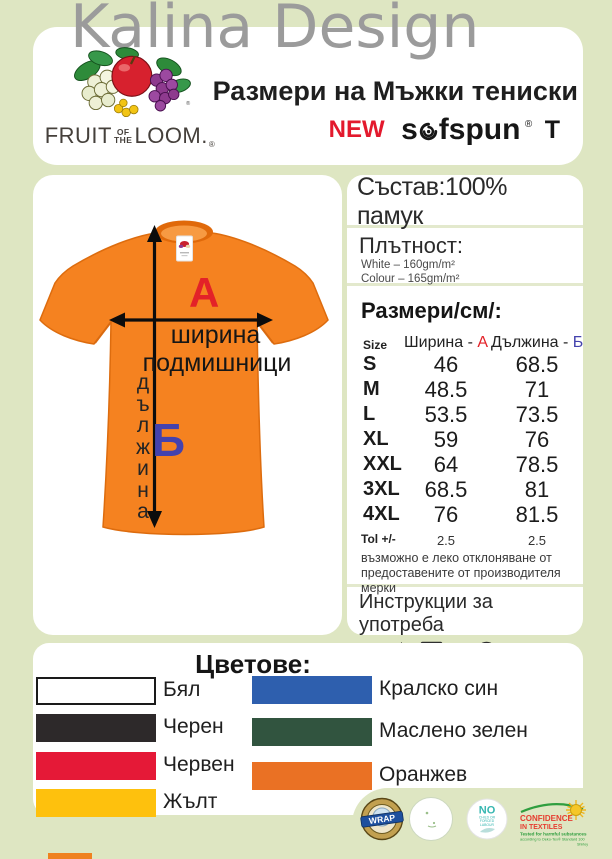 Image resolution: width=612 pixels, height=859 pixels. Describe the element at coordinates (487, 825) in the screenshot. I see `svg-text: LABOUR` at that location.